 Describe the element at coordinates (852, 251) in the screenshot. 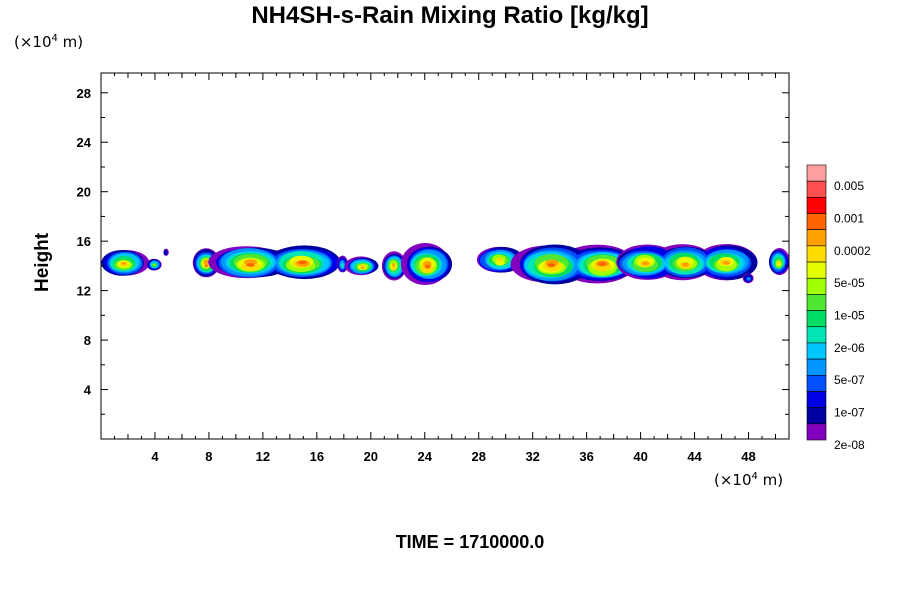

I see `colorbar-label: 0.0002` at that location.